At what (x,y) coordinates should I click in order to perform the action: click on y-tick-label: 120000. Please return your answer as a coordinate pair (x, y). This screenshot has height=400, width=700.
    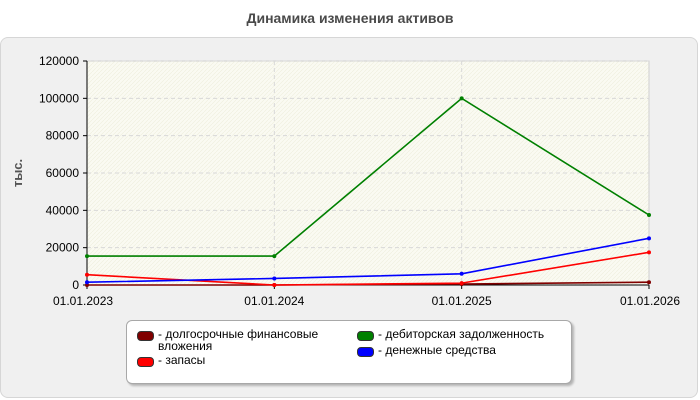
    Looking at the image, I should click on (59, 61).